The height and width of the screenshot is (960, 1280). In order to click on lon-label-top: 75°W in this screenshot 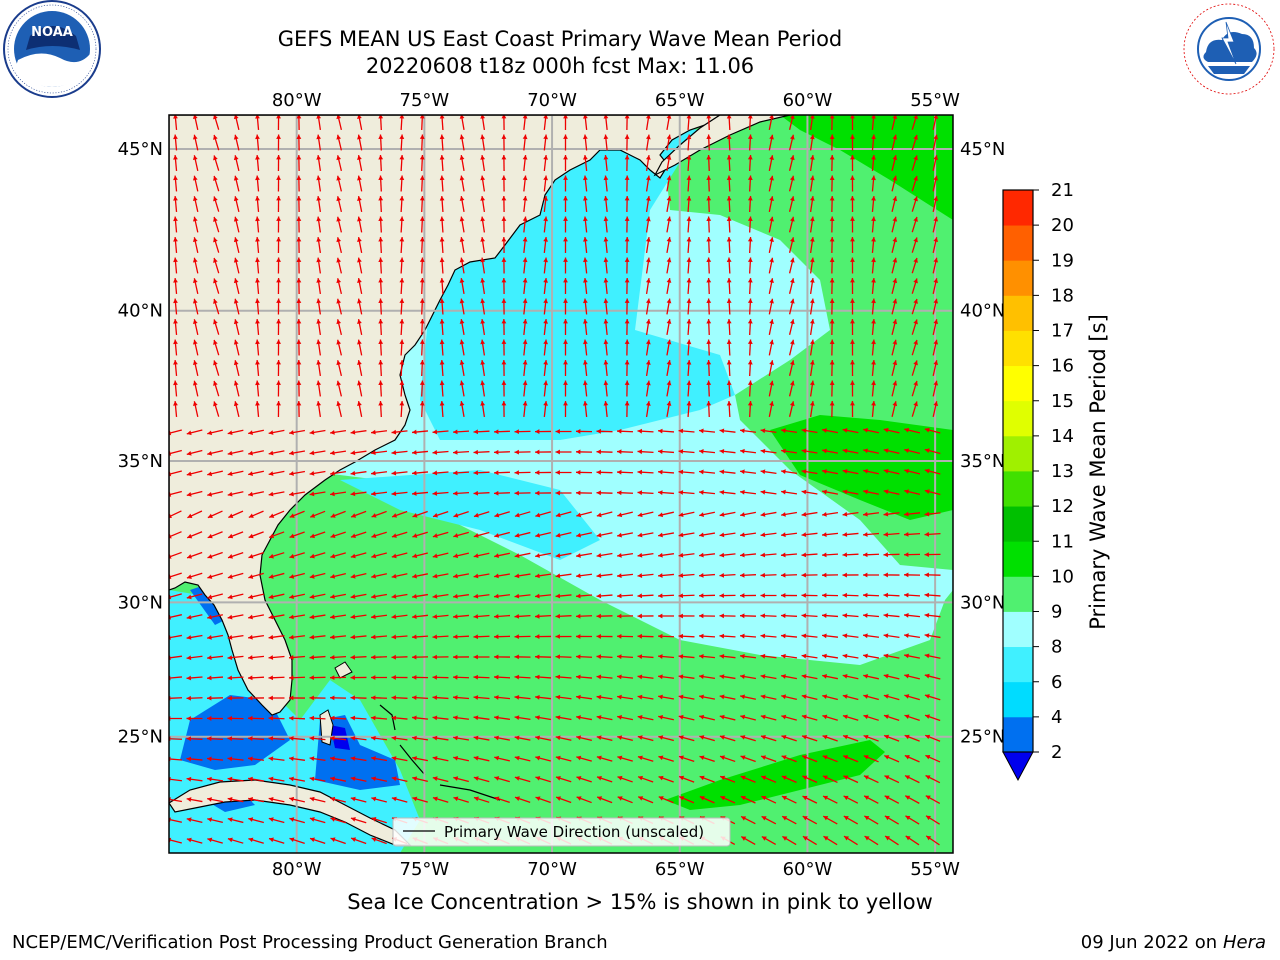, I will do `click(425, 100)`.